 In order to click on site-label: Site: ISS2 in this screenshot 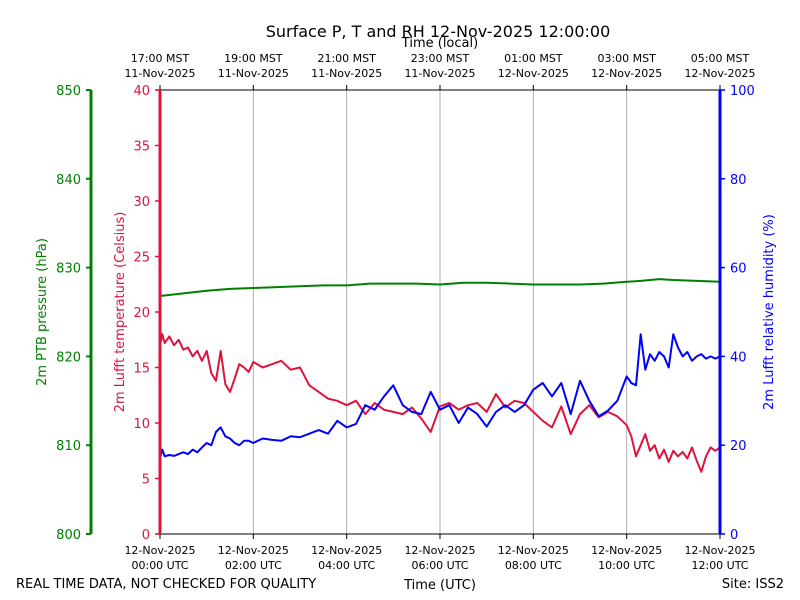, I will do `click(753, 584)`.